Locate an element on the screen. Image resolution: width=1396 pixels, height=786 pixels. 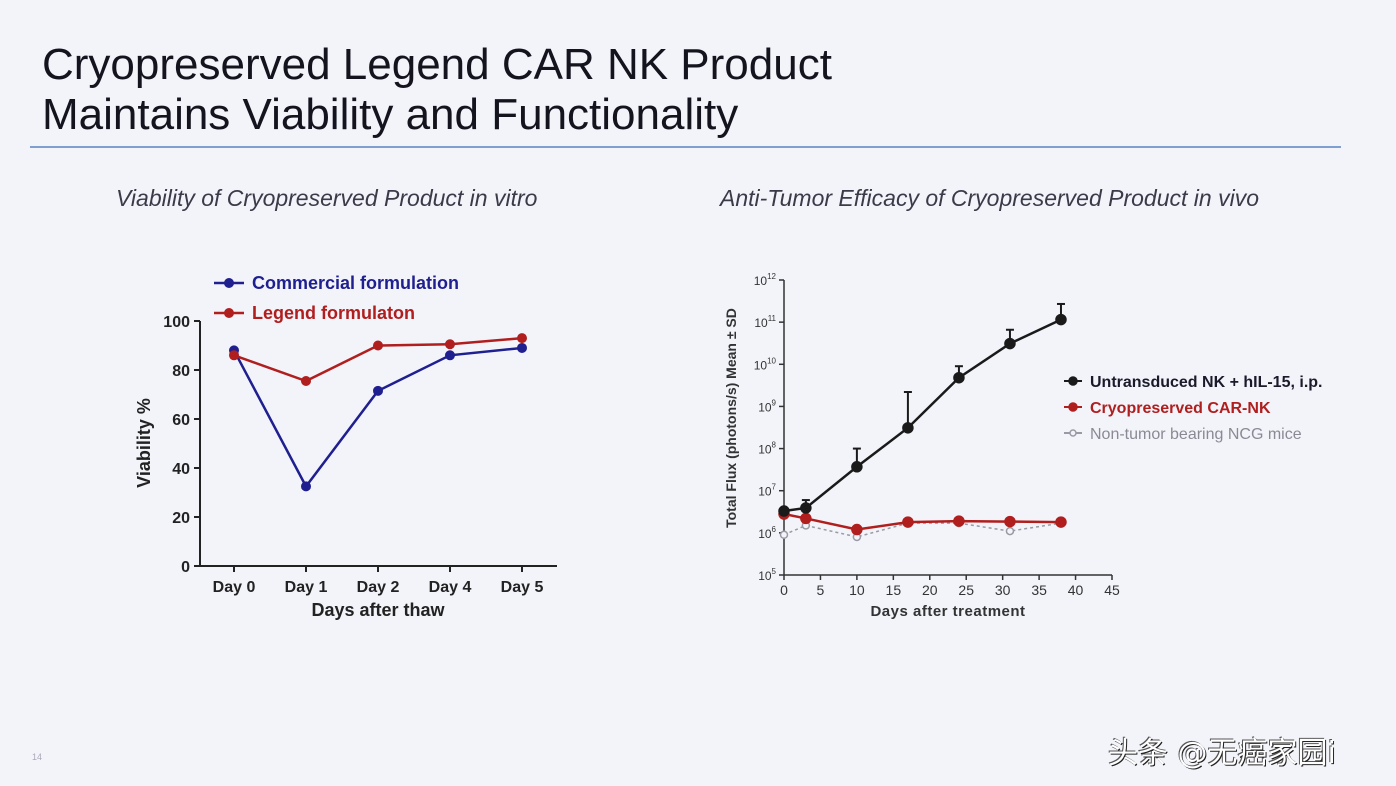
y-tick-label: 10⁸ is located at coordinates (767, 449).